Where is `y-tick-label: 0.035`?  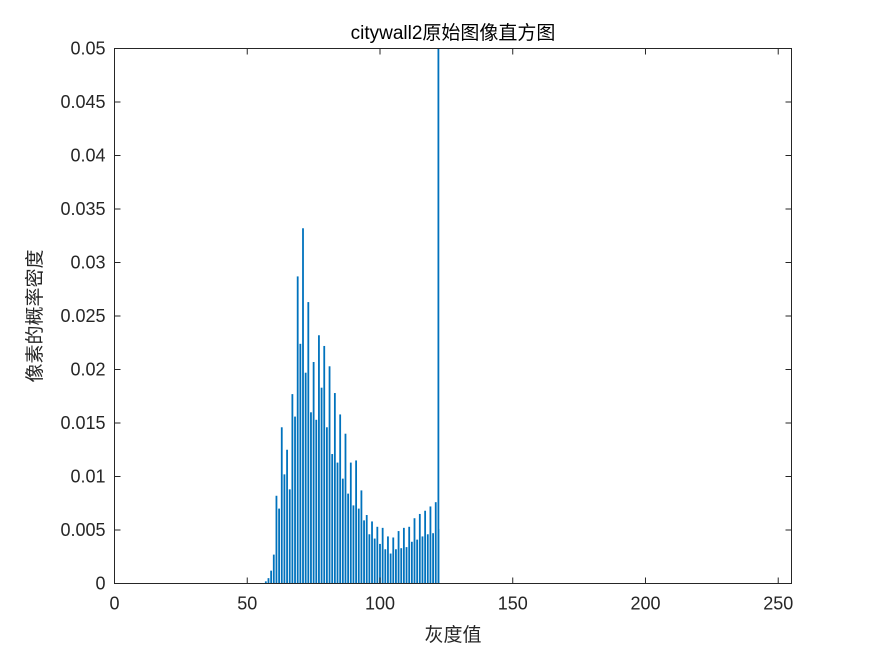
y-tick-label: 0.035 is located at coordinates (82, 209).